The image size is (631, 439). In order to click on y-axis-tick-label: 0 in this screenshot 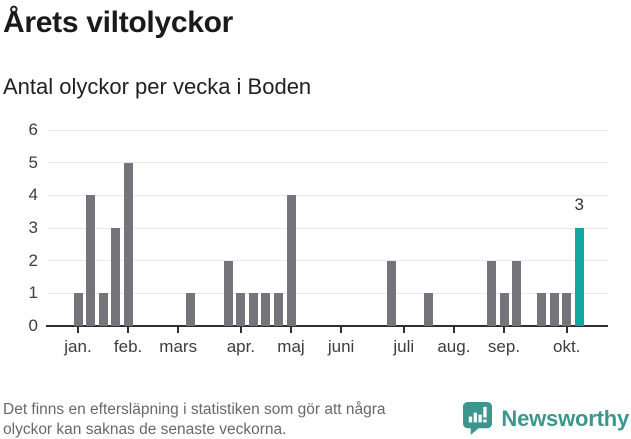, I will do `click(33, 325)`.